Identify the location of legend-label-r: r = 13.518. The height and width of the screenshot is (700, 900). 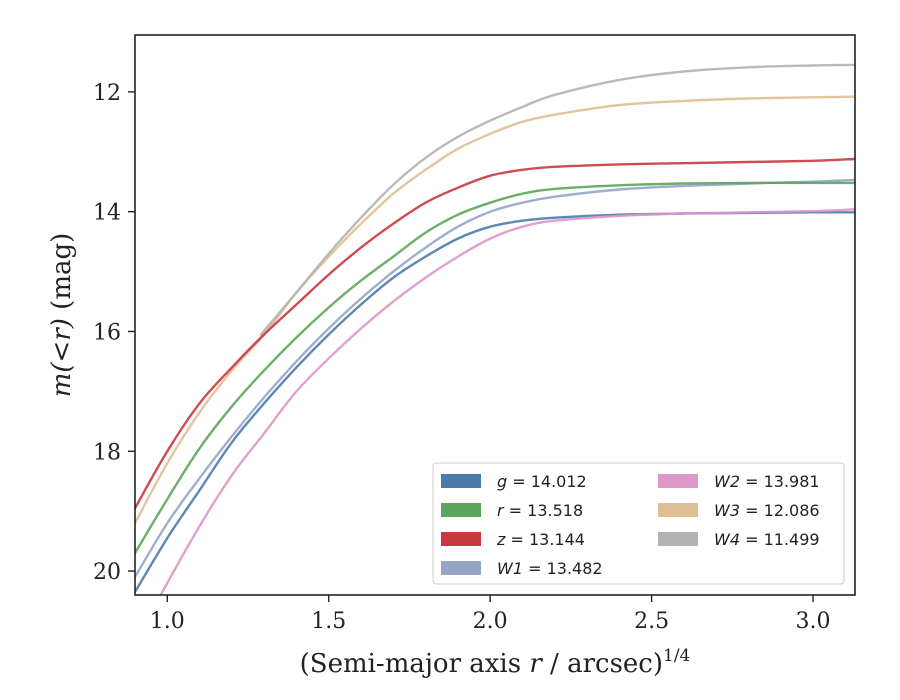
(540, 510).